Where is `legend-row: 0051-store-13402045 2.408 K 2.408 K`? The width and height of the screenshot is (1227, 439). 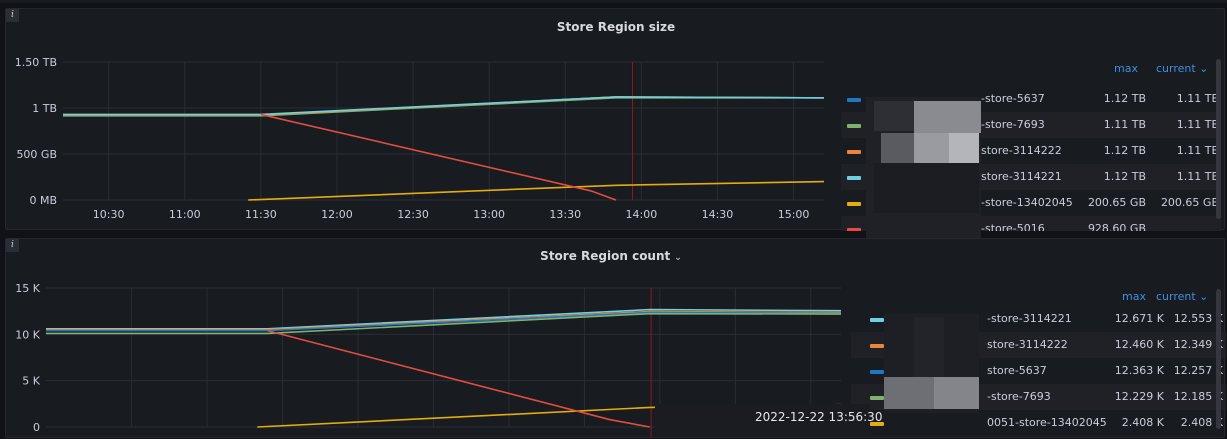 legend-row: 0051-store-13402045 2.408 K 2.408 K is located at coordinates (1038, 423).